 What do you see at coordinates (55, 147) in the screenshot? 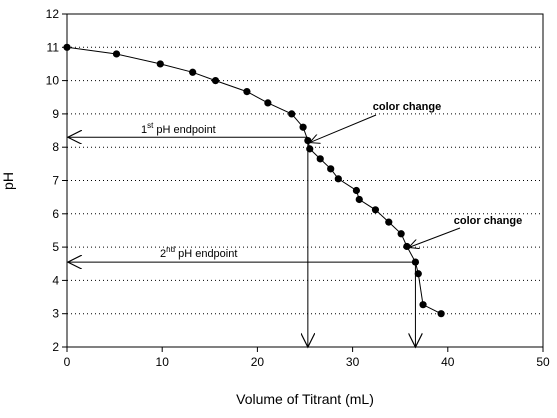
I see `y-tick-label: 8` at bounding box center [55, 147].